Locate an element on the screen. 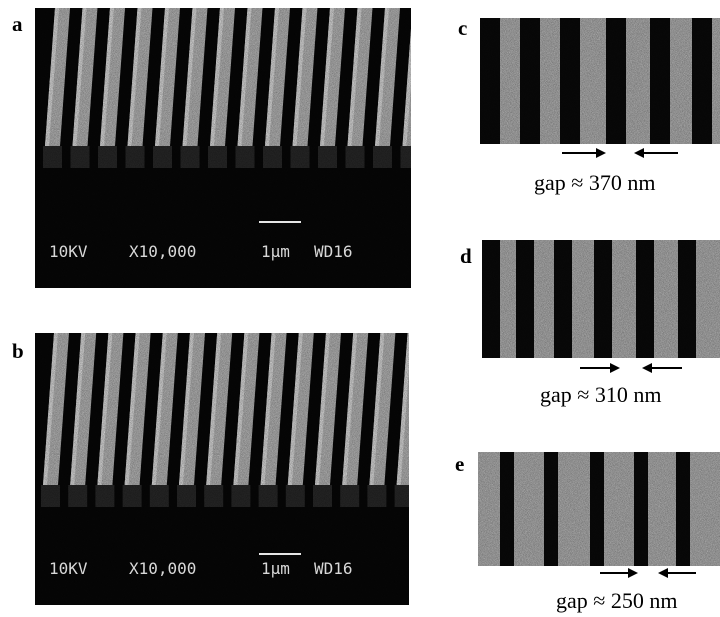 This screenshot has height=617, width=720. sem-scale-a: 1µm is located at coordinates (275, 251).